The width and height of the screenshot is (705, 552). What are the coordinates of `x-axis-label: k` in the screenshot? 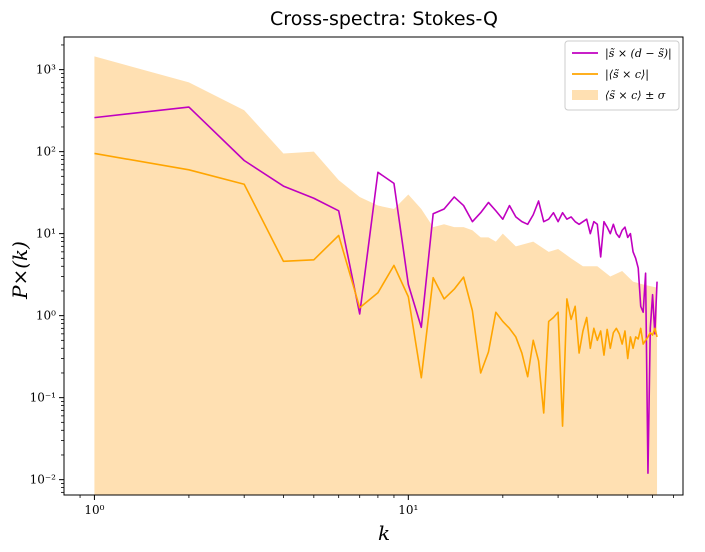 It's located at (384, 533).